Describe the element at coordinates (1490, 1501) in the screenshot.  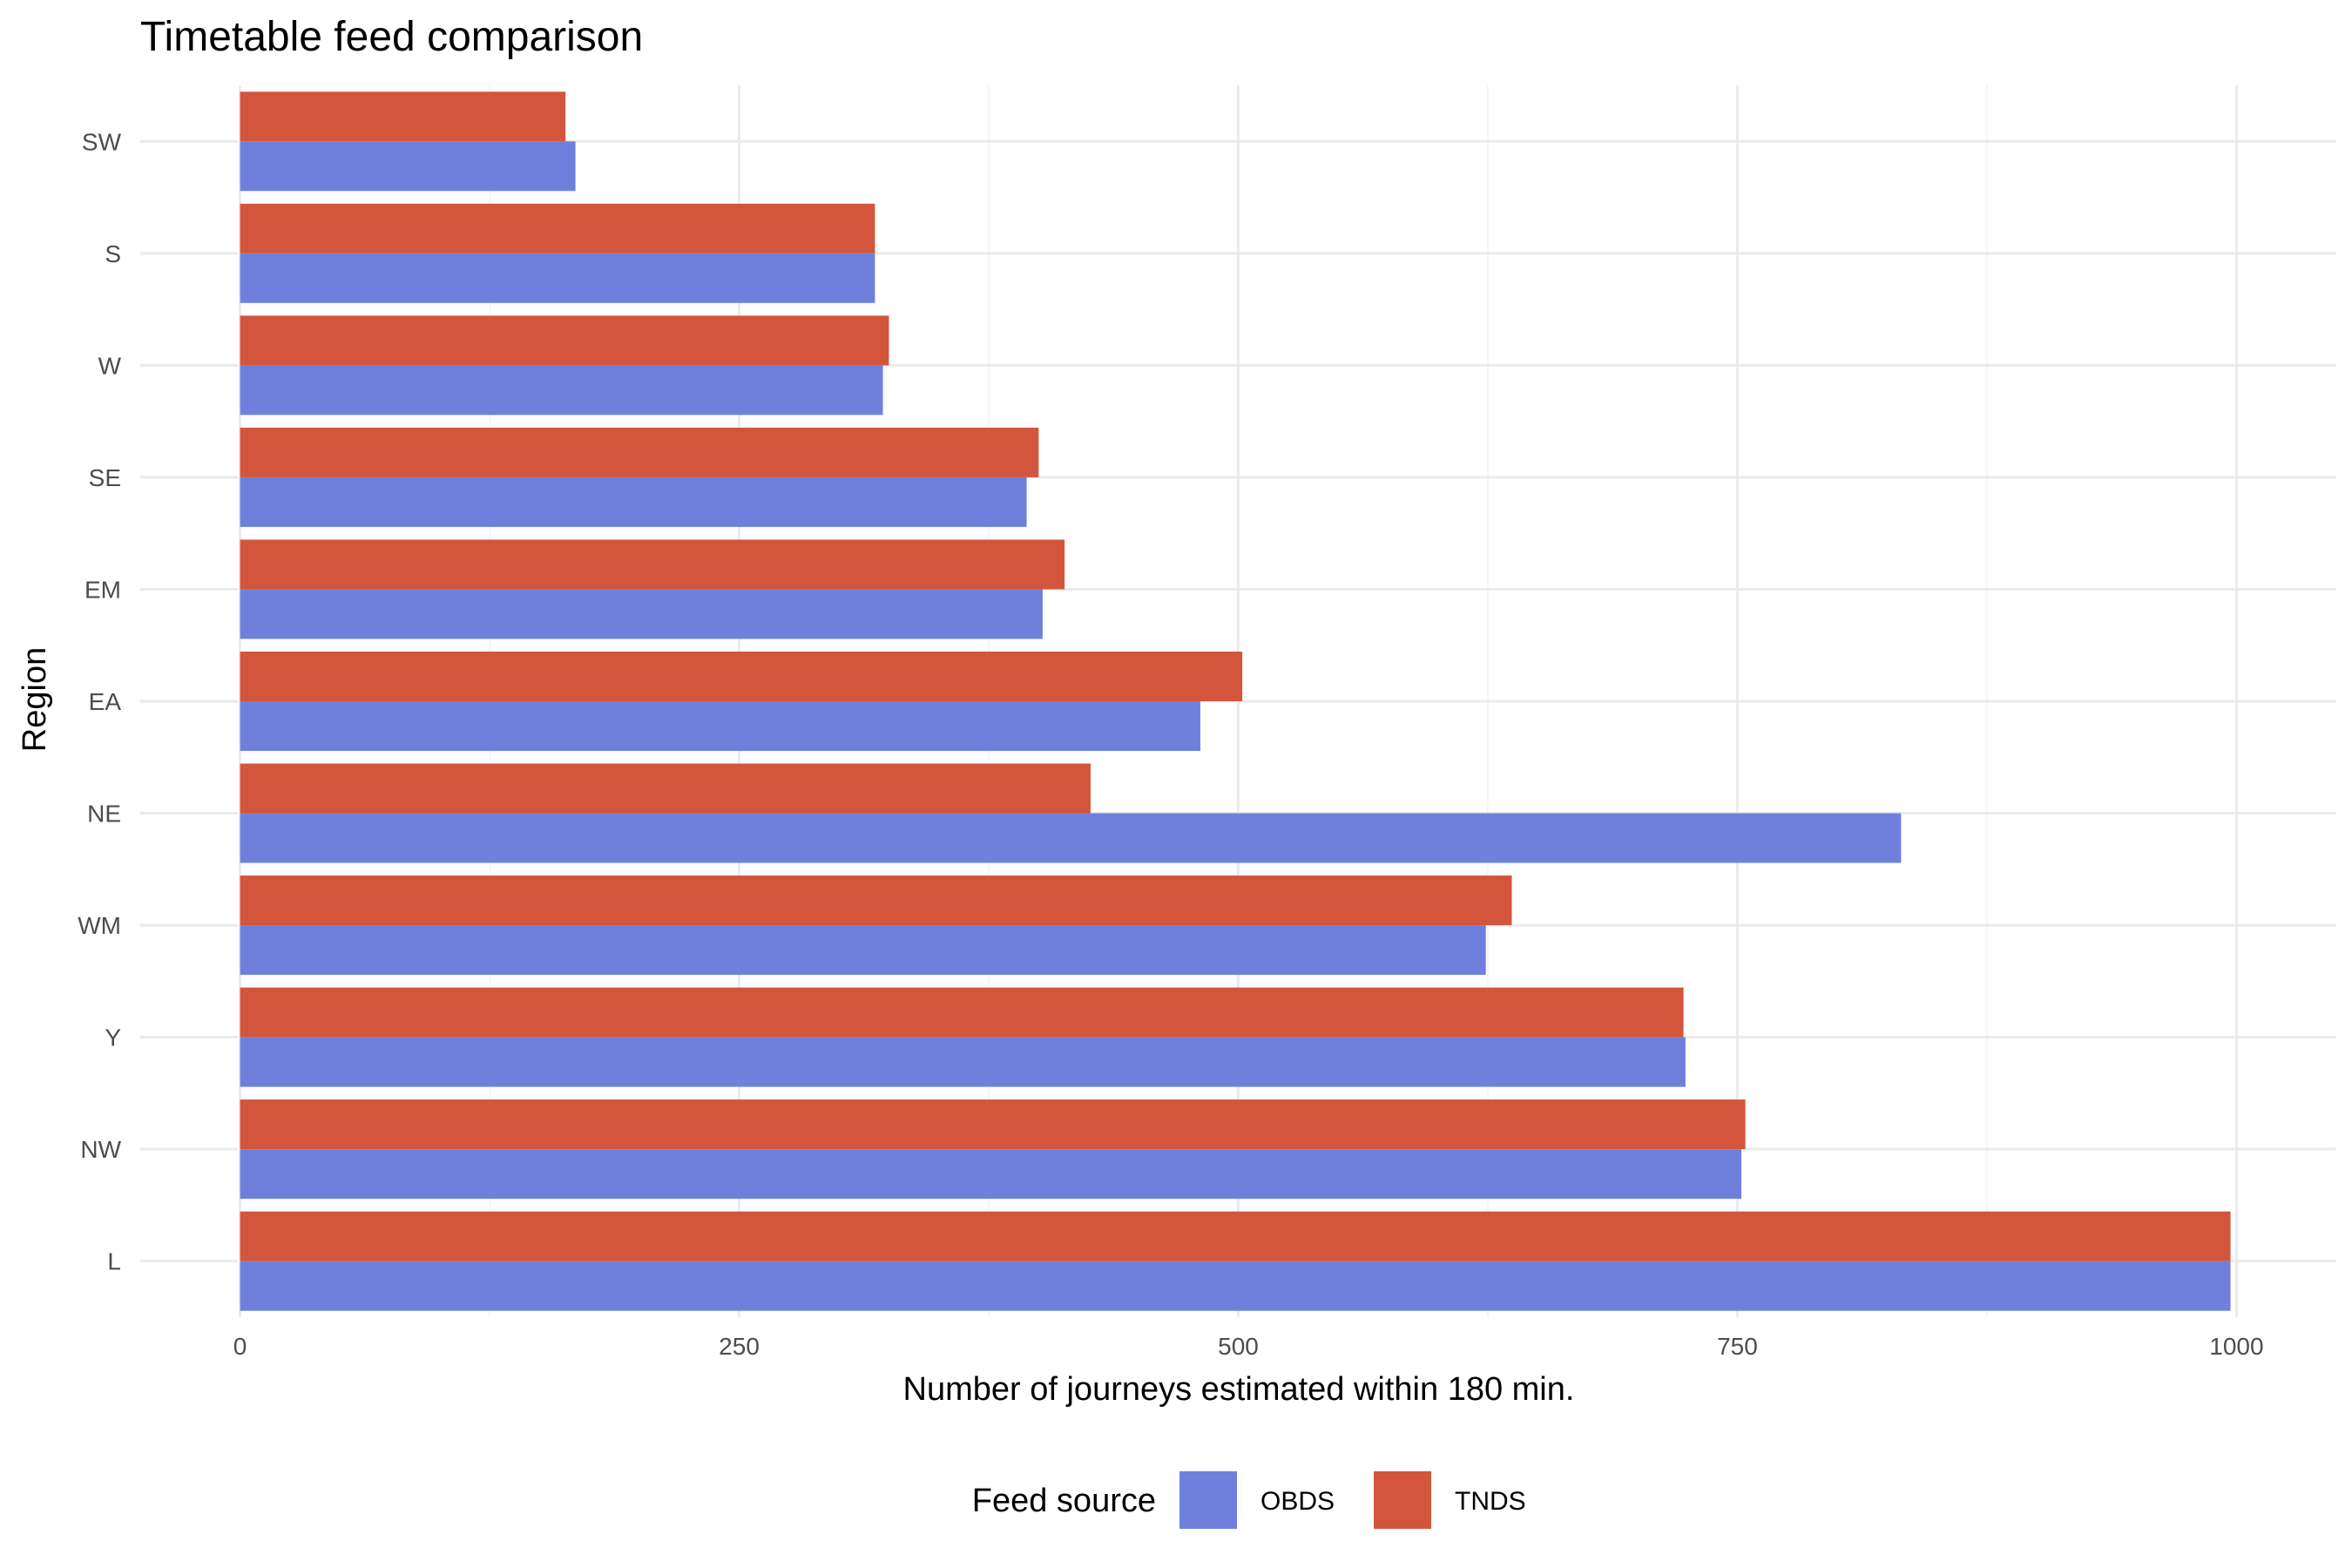
I see `legend-label-tnds: TNDS` at that location.